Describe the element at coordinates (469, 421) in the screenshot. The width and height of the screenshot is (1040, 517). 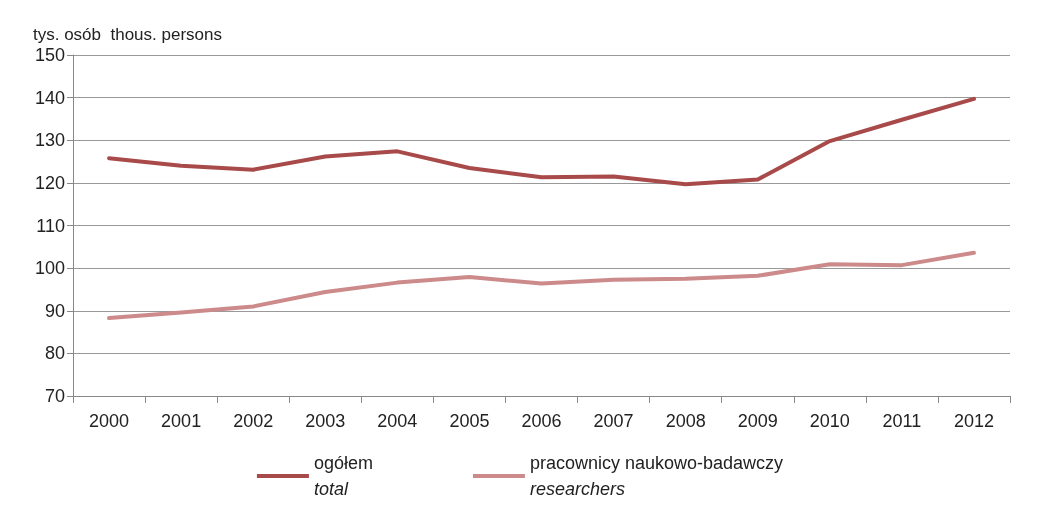
I see `x-tick-label: 2005` at that location.